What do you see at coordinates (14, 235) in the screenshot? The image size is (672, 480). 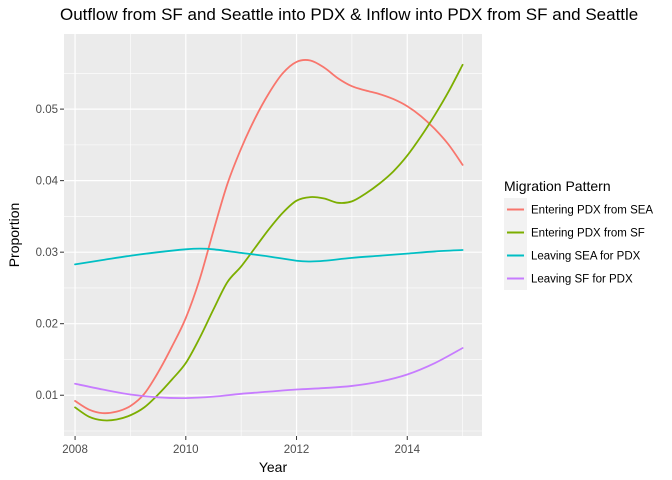 I see `y-axis-title: Proportion` at bounding box center [14, 235].